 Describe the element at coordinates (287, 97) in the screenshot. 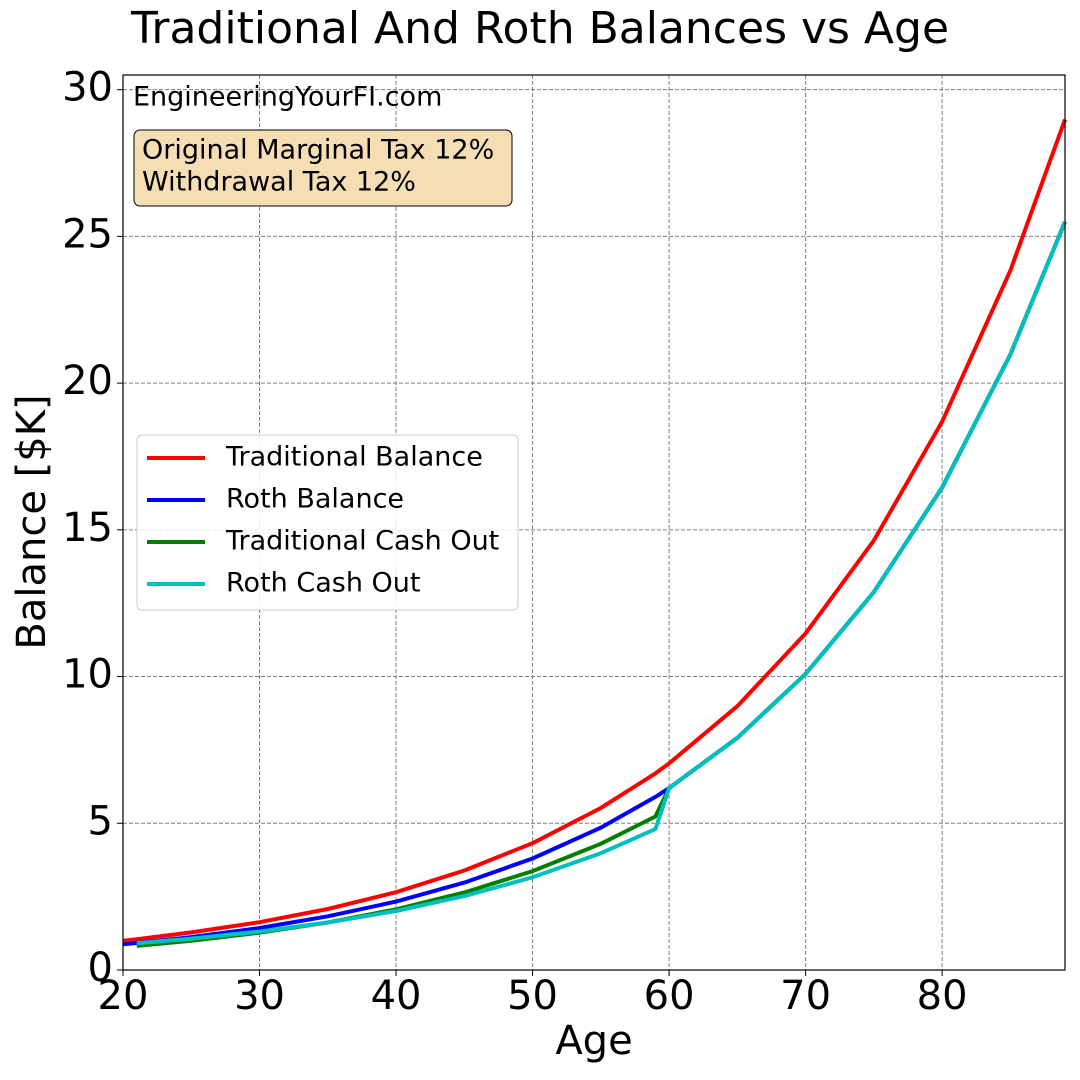

I see `annotation: EngineeringYourFI.com` at that location.